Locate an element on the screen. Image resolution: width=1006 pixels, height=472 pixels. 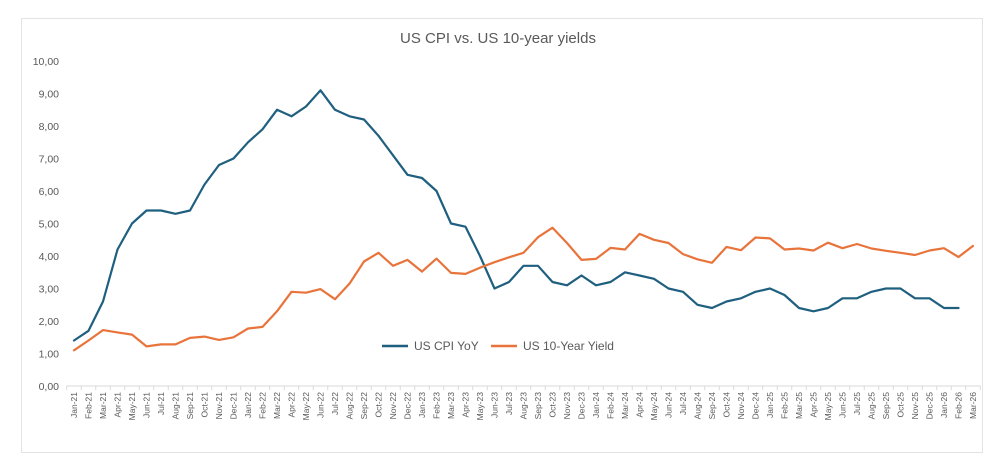
x-tick-label: Nov-22 is located at coordinates (393, 406).